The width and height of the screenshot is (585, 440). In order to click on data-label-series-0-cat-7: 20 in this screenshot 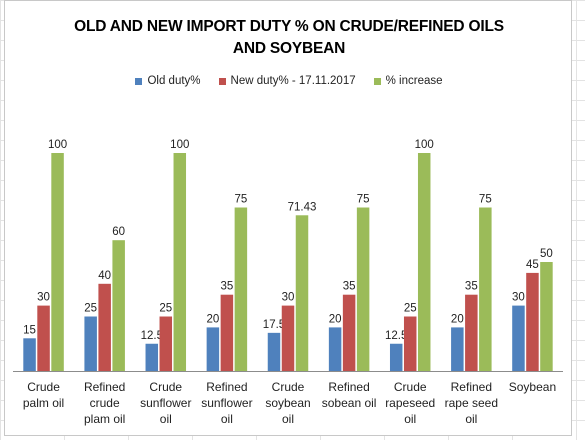, I will do `click(457, 319)`.